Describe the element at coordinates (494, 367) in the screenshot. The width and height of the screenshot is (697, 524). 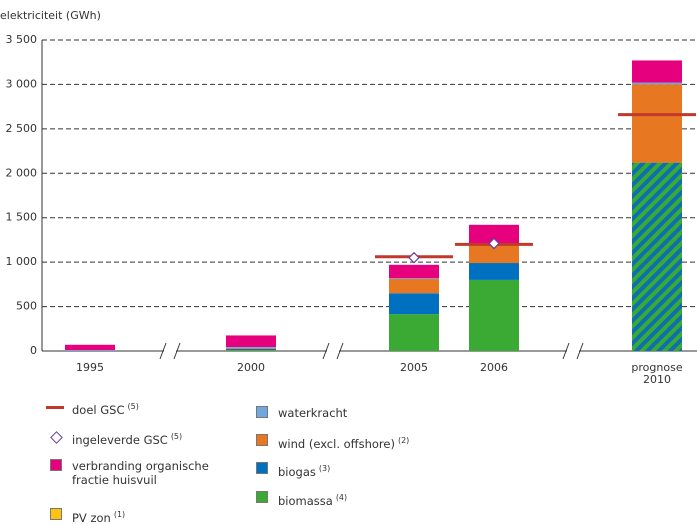
I see `x-tick-label: 2006` at that location.